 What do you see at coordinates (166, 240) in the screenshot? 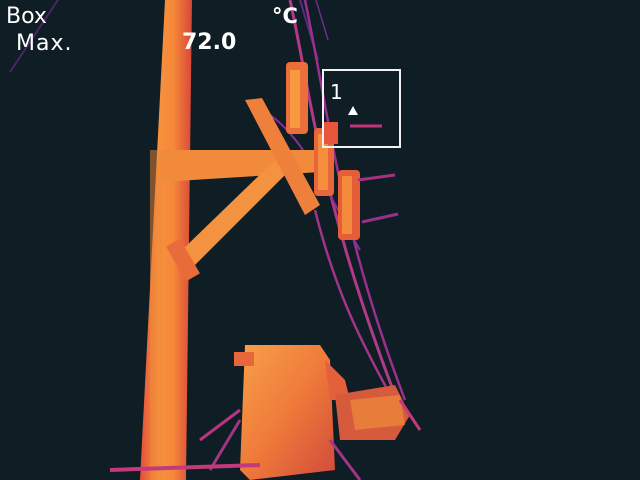
I see `utility-pole` at bounding box center [166, 240].